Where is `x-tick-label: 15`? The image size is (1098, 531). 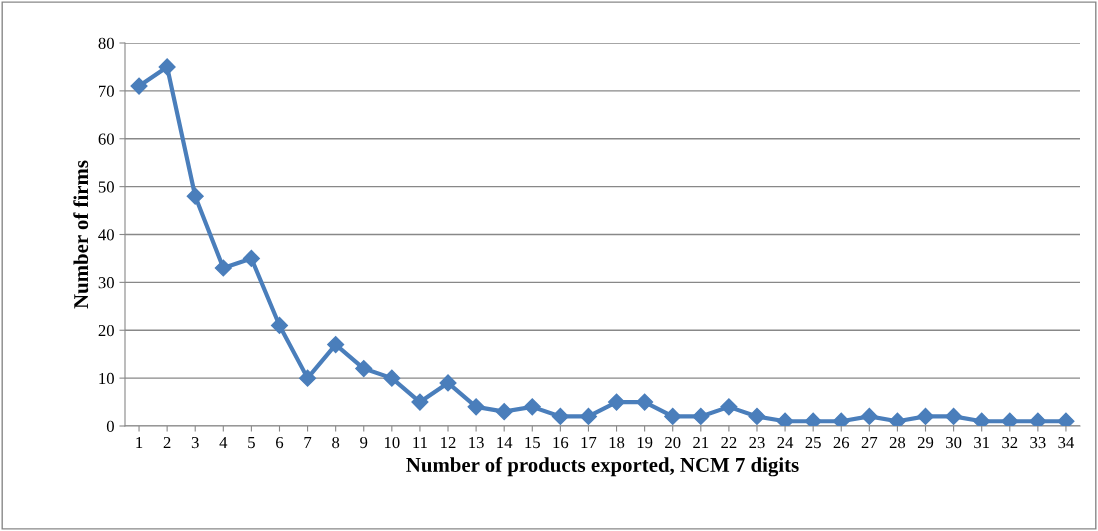 x-tick-label: 15 is located at coordinates (532, 442).